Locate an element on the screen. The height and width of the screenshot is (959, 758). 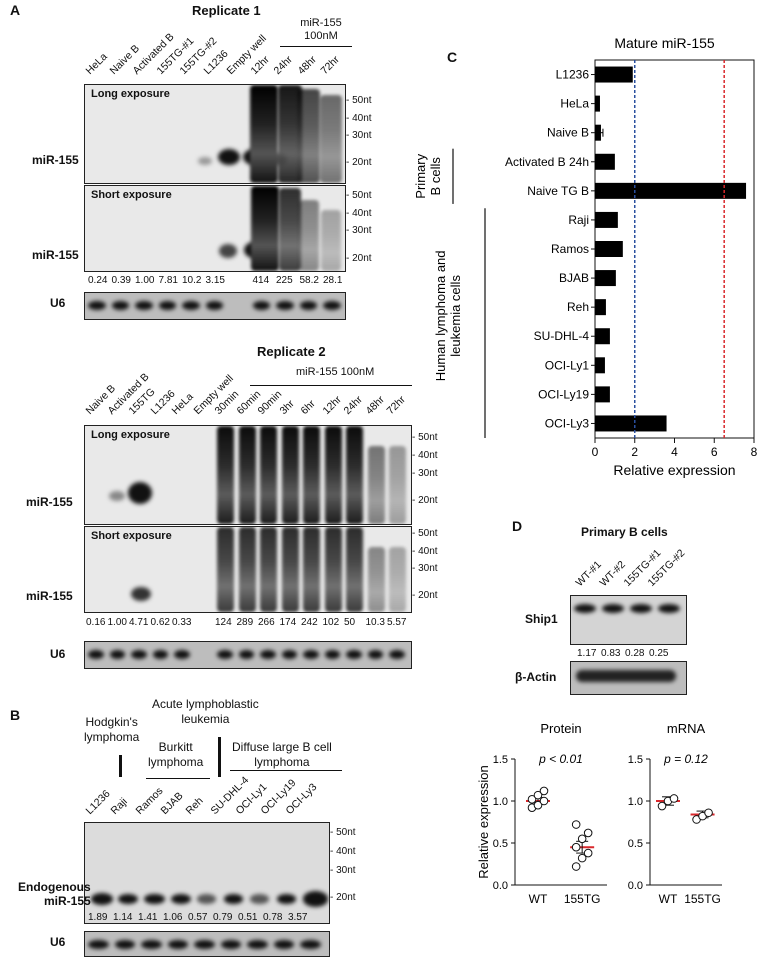
lane-label: 12hr is located at coordinates (332, 405).